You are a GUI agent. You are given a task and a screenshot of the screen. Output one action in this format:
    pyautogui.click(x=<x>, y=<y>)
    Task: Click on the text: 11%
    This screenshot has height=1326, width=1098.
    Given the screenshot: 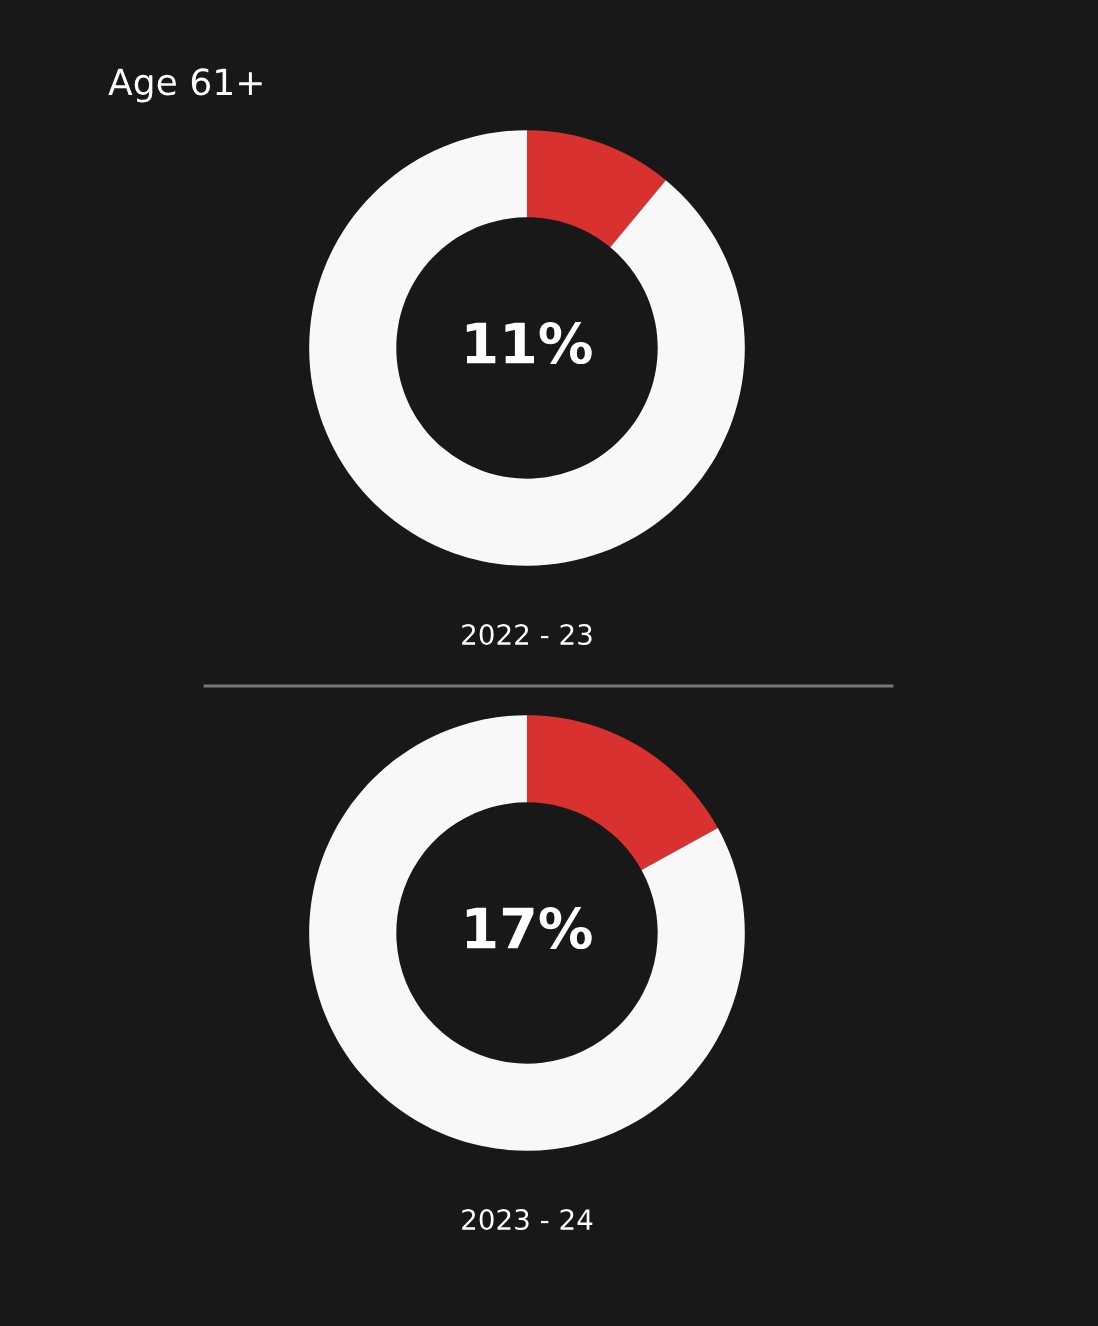 What is the action you would take?
    pyautogui.click(x=529, y=343)
    